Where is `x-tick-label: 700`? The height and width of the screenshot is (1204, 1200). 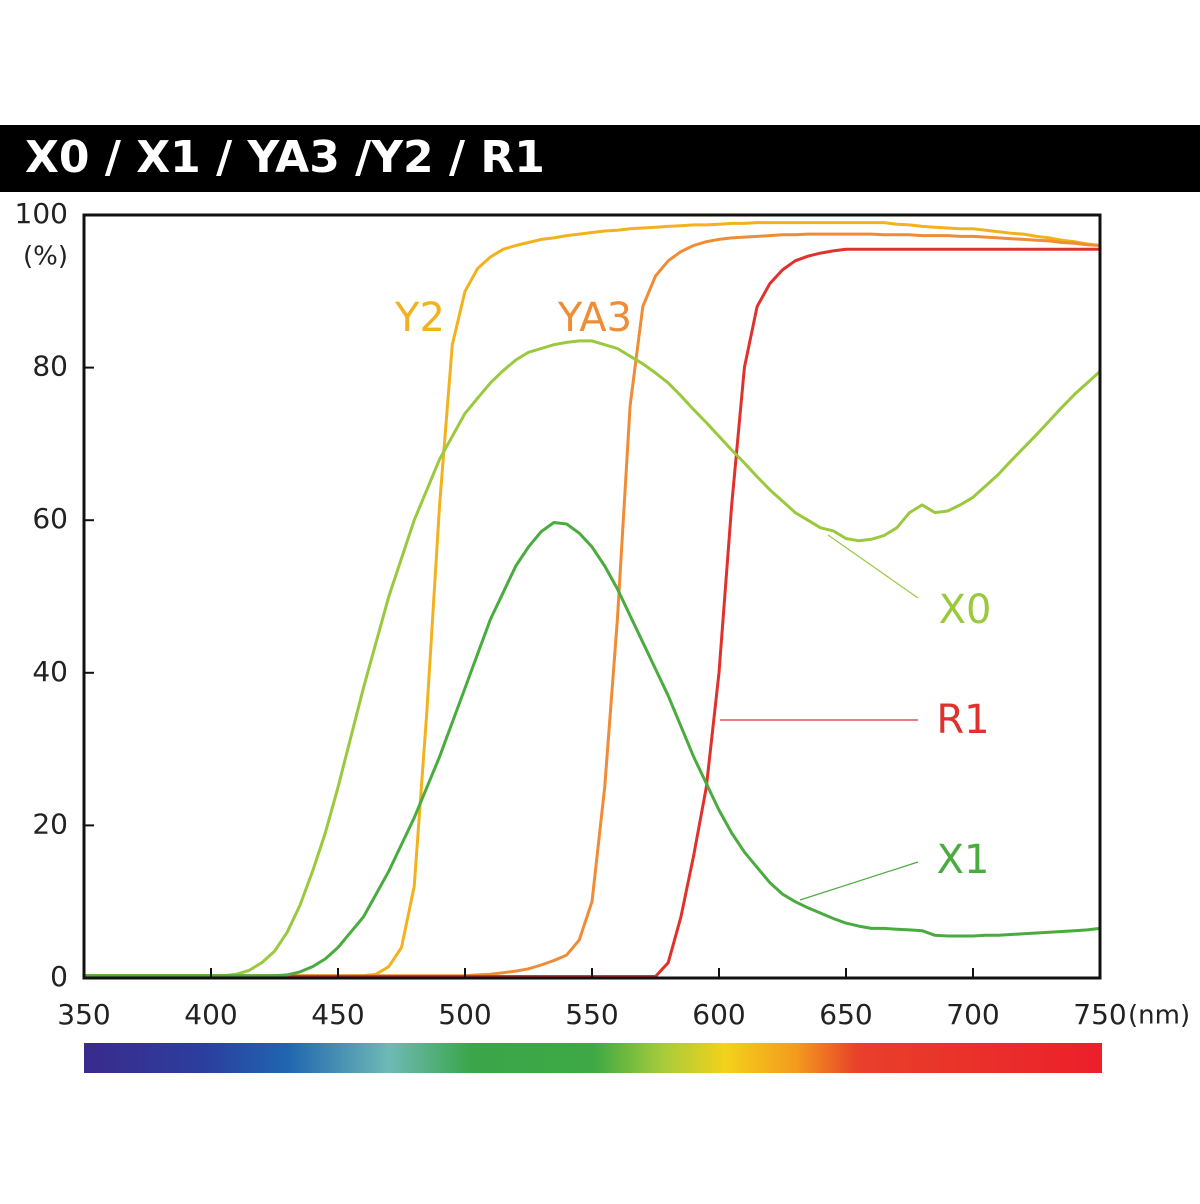
x-tick-label: 700 is located at coordinates (972, 1014).